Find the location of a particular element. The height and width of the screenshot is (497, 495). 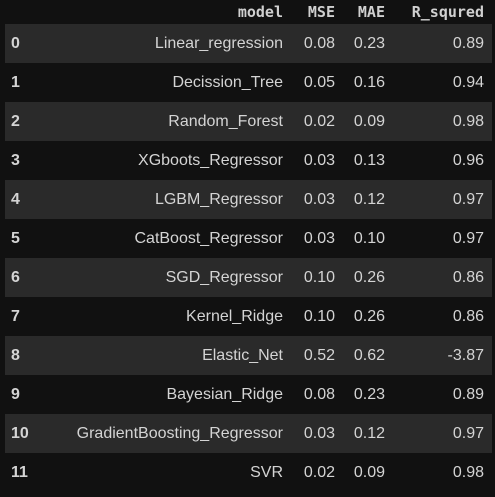

table-row: 7 Kernel_Ridge 0.10 0.26 0.86 is located at coordinates (248, 316).